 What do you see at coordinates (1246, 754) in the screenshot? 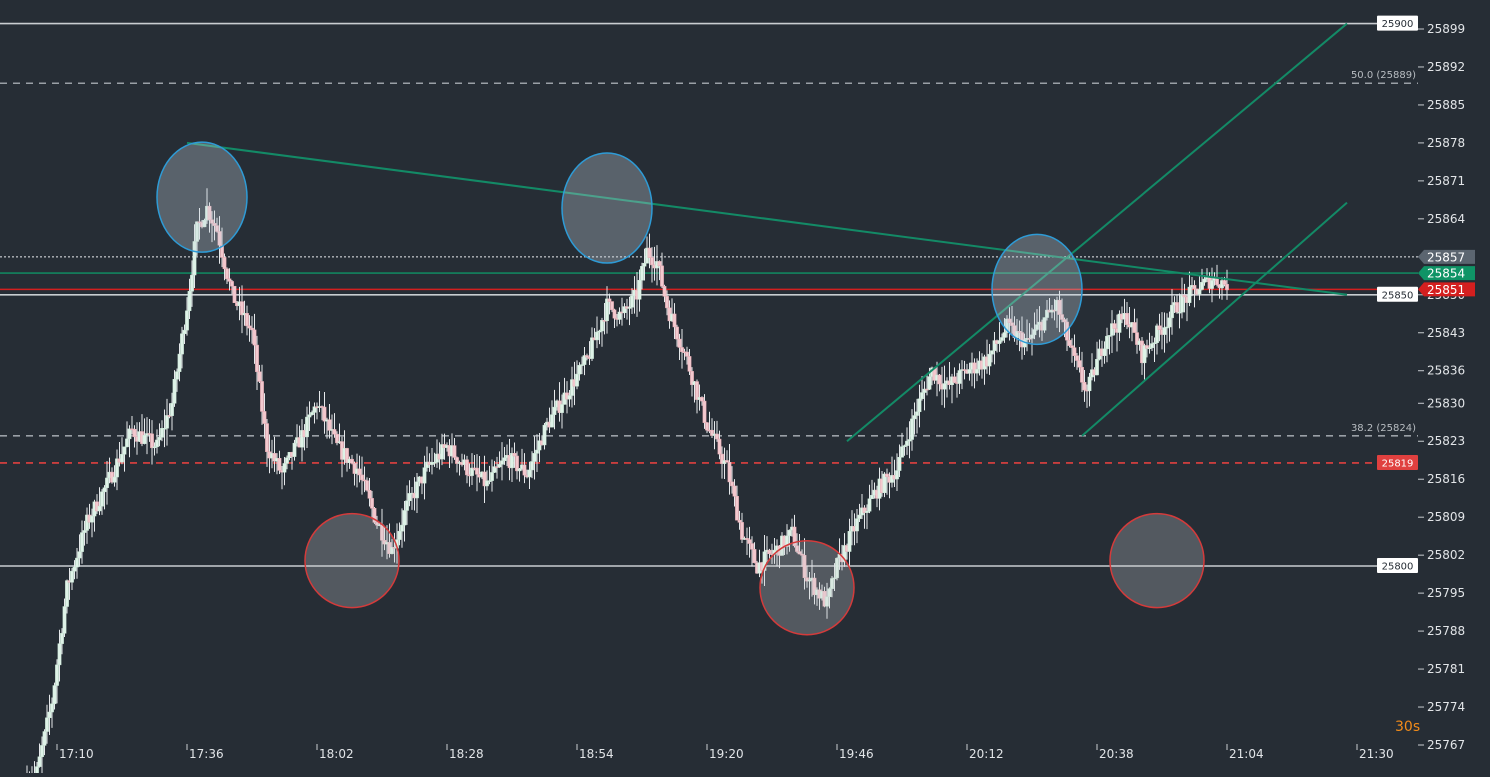
I see `x-tick-label: 21:04` at bounding box center [1246, 754].